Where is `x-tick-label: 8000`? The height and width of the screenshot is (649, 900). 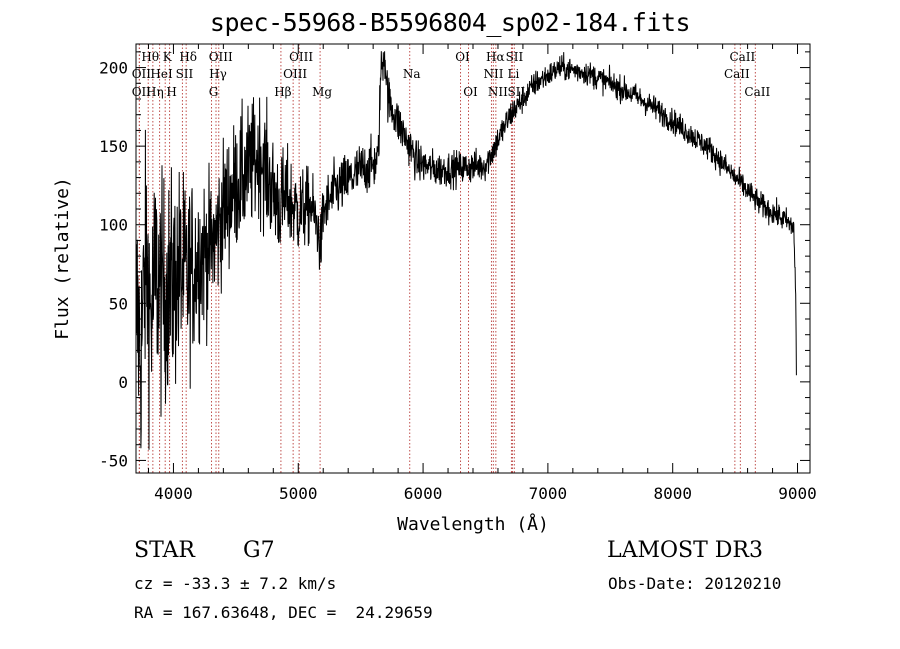 x-tick-label: 8000 is located at coordinates (672, 493).